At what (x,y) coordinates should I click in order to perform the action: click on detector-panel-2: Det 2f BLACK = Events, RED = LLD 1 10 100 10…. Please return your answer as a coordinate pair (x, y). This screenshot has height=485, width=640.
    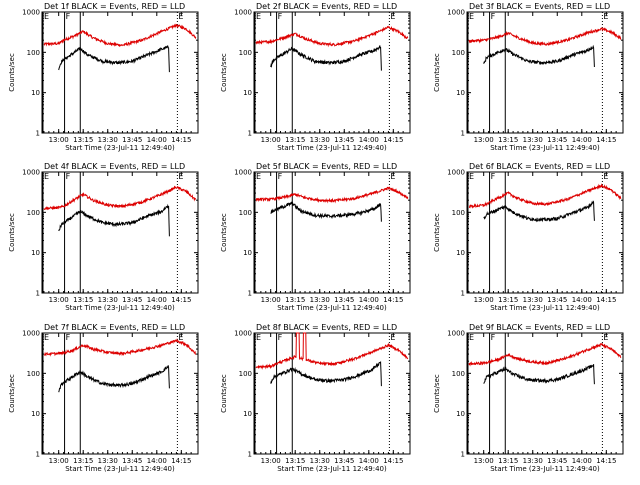
    Looking at the image, I should click on (315, 77).